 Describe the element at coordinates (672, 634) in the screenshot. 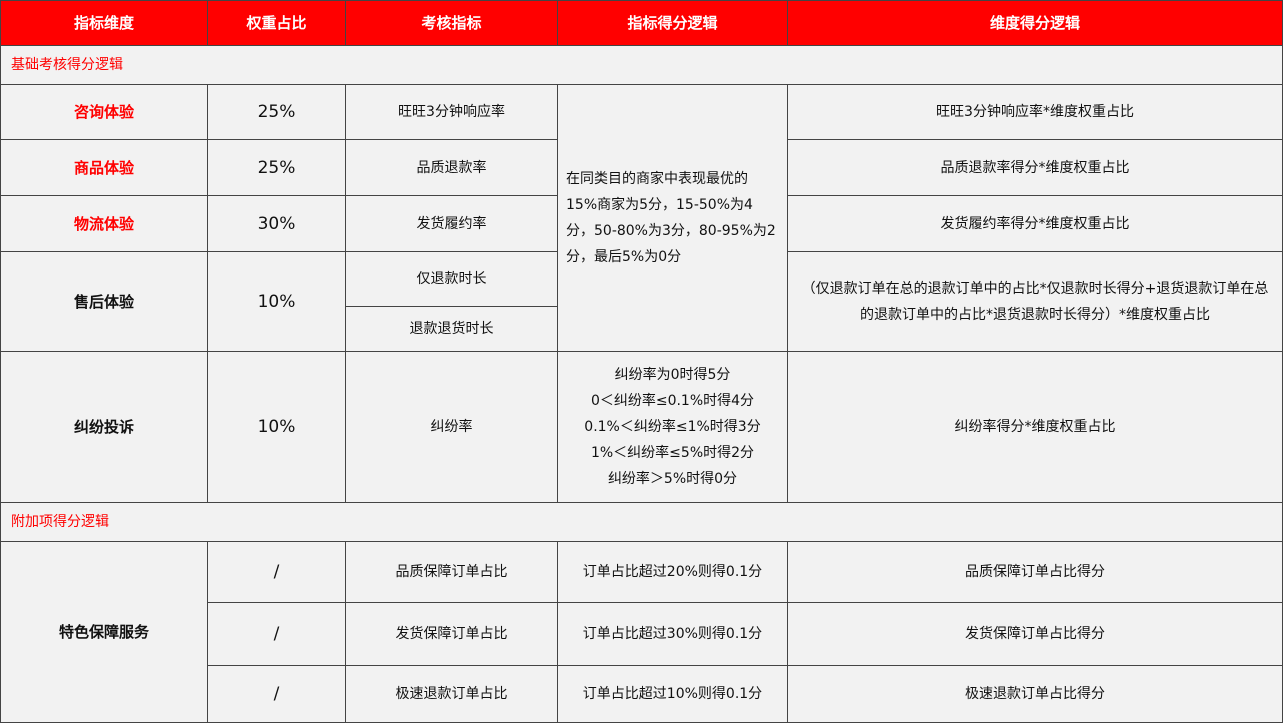

I see `metric-logic: 订单占比超过30%则得0.1分` at that location.